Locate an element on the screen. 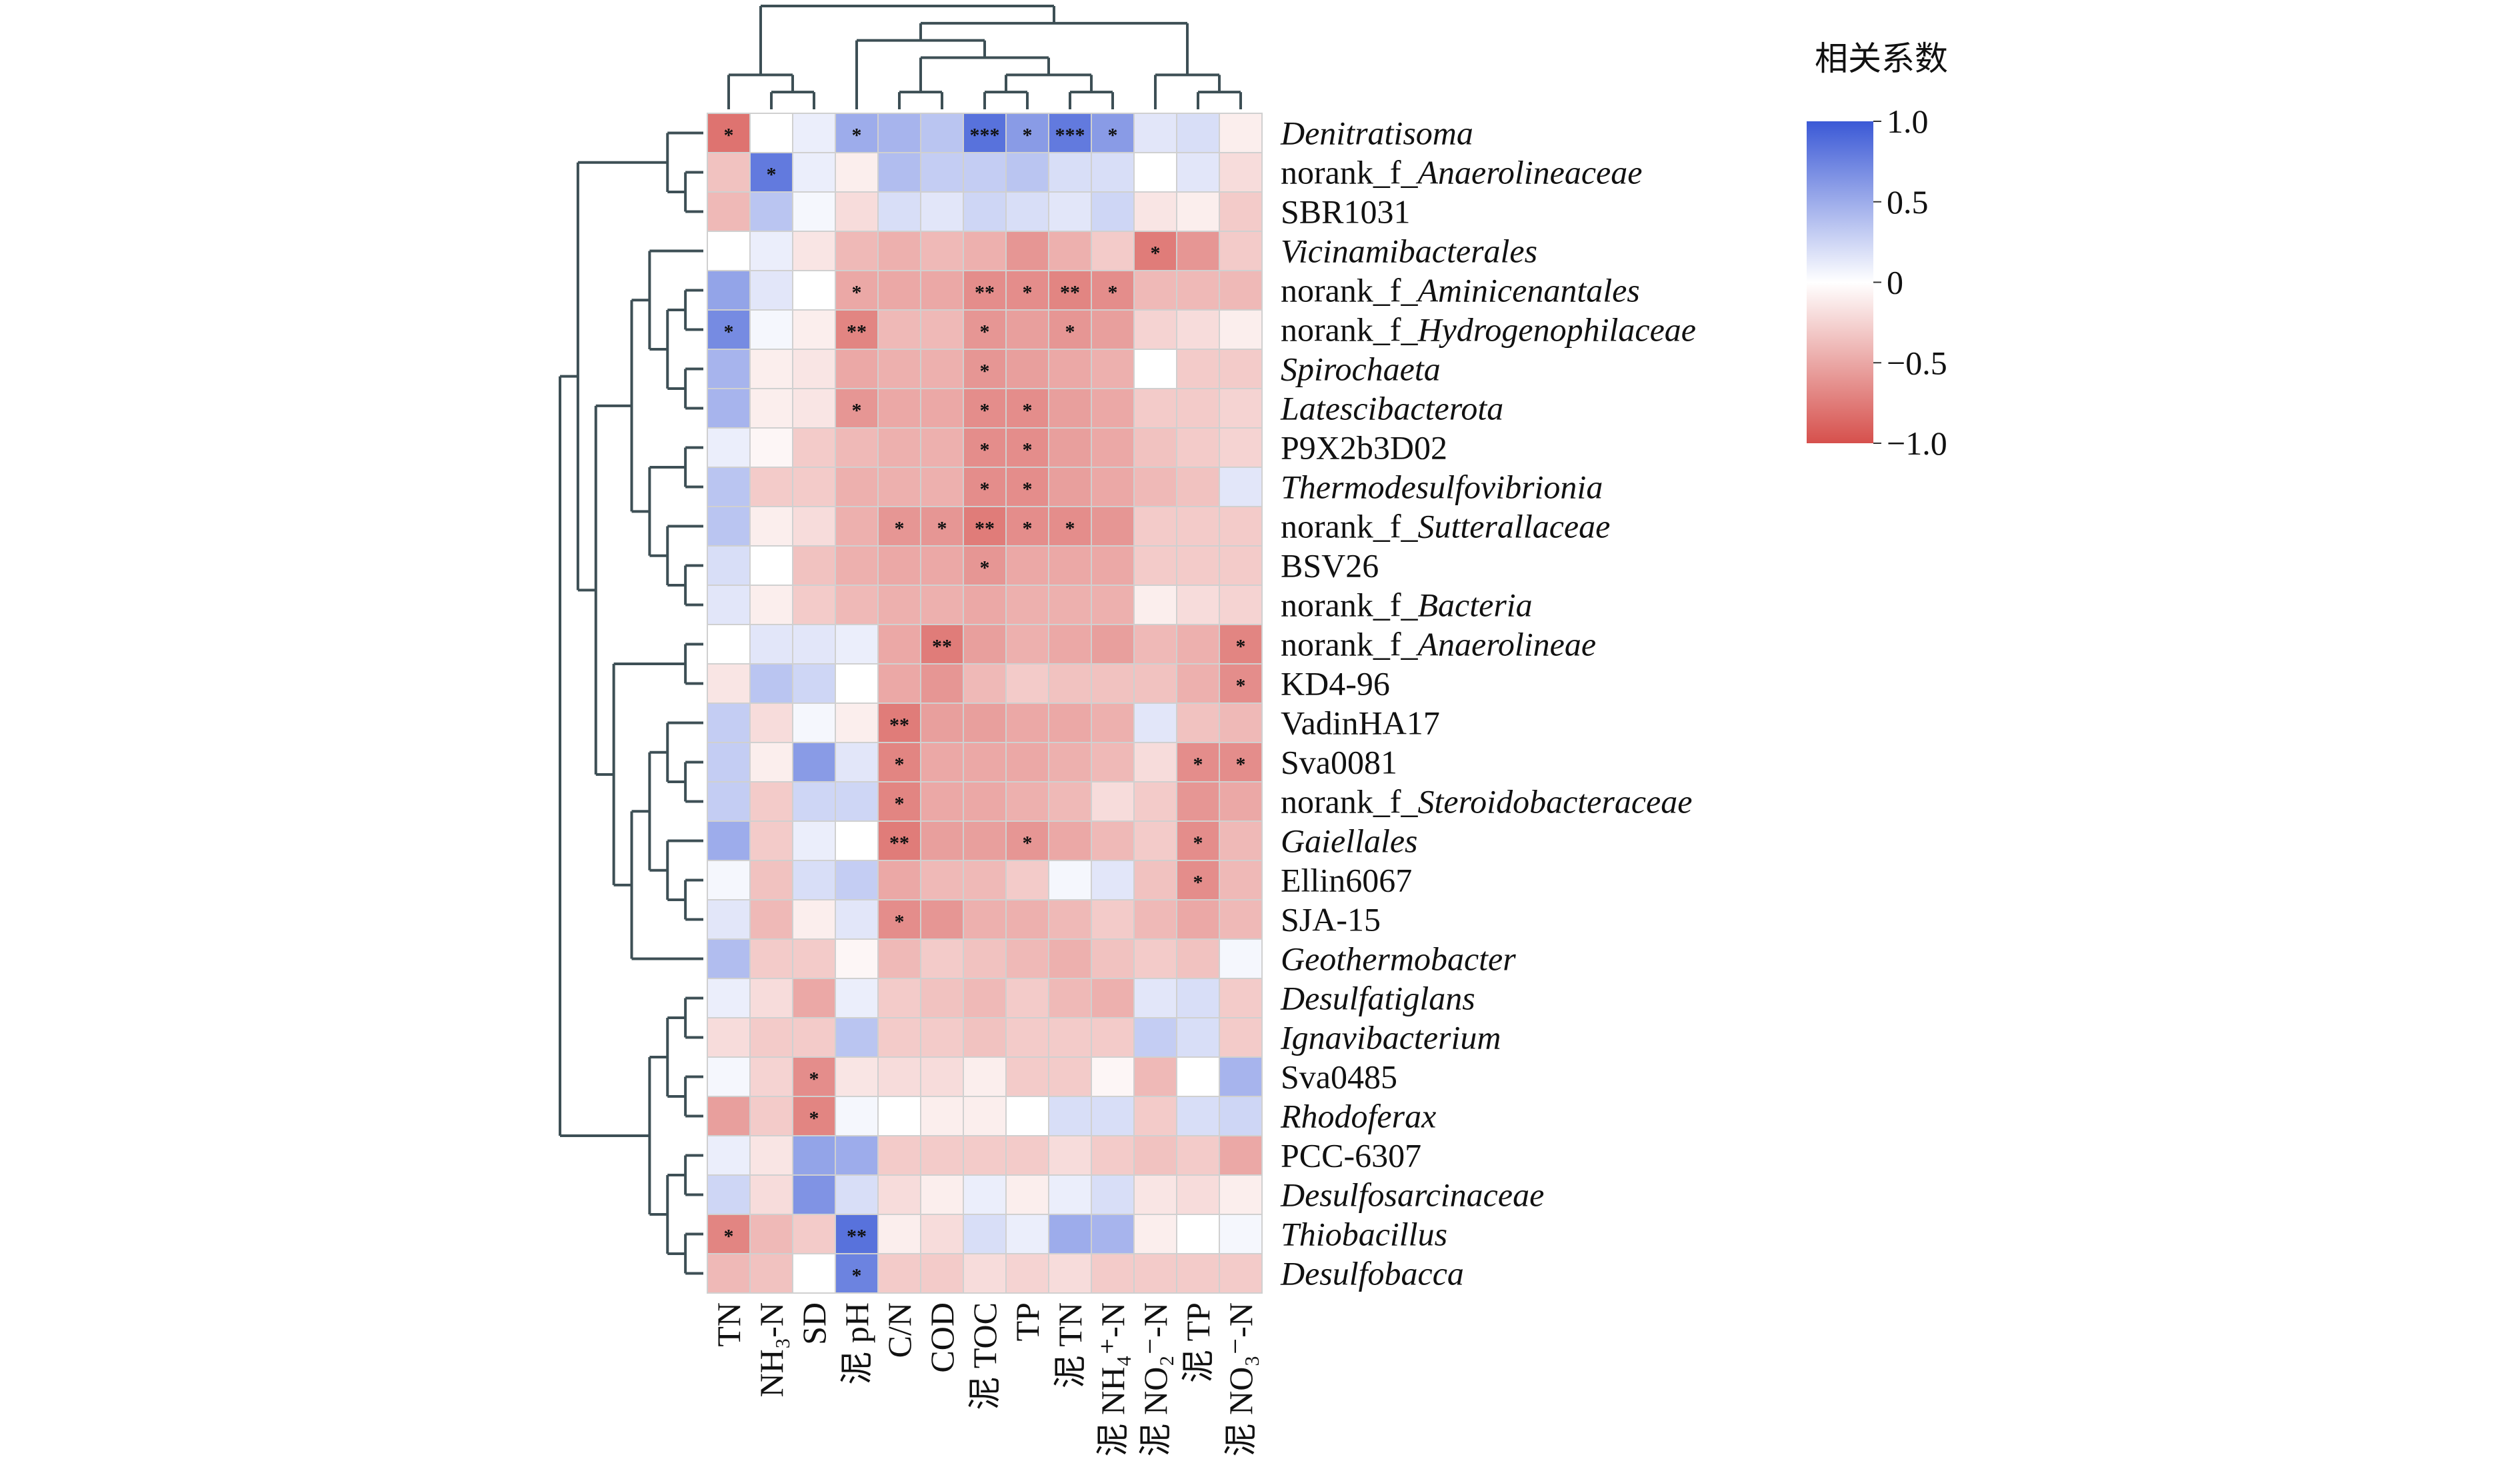 Image resolution: width=2520 pixels, height=1475 pixels. row-label-name: P9X2b3D02 is located at coordinates (1364, 448).